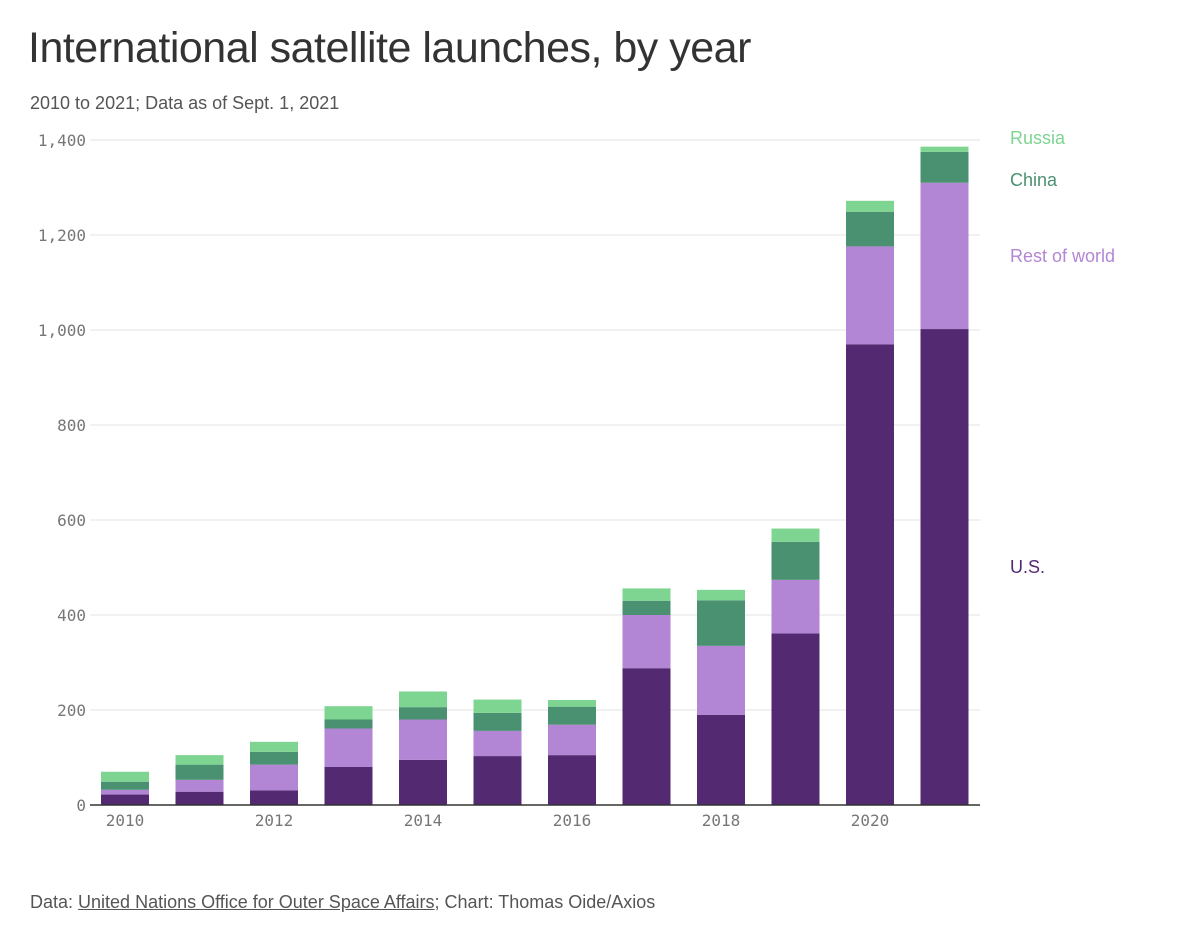 The image size is (1200, 944). What do you see at coordinates (54, 902) in the screenshot?
I see `source-prefix: Data:` at bounding box center [54, 902].